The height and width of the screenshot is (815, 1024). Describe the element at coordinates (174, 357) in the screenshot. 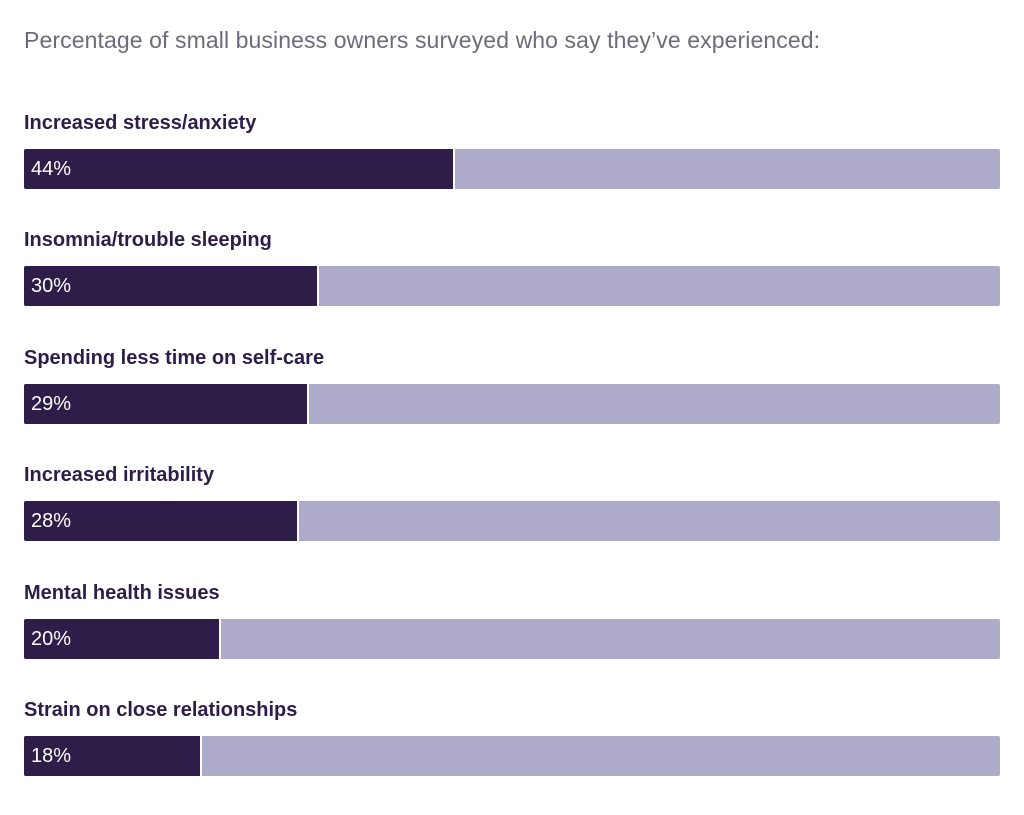

I see `category-label: Spending less time on self-care` at that location.